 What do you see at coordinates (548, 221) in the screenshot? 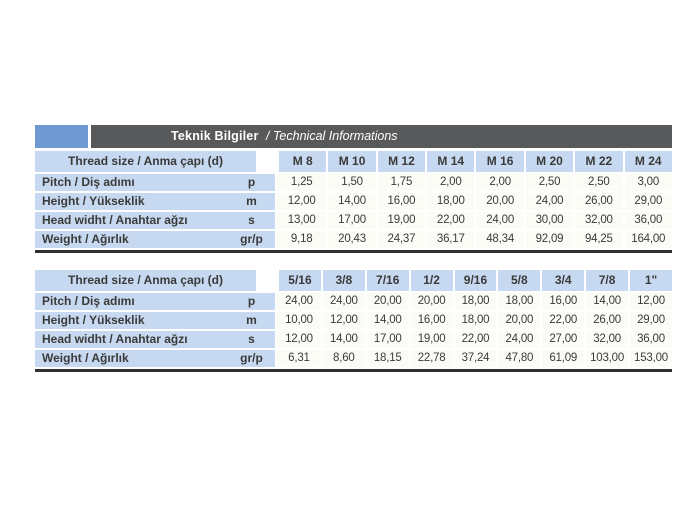
I see `value-cell: 30,00` at bounding box center [548, 221].